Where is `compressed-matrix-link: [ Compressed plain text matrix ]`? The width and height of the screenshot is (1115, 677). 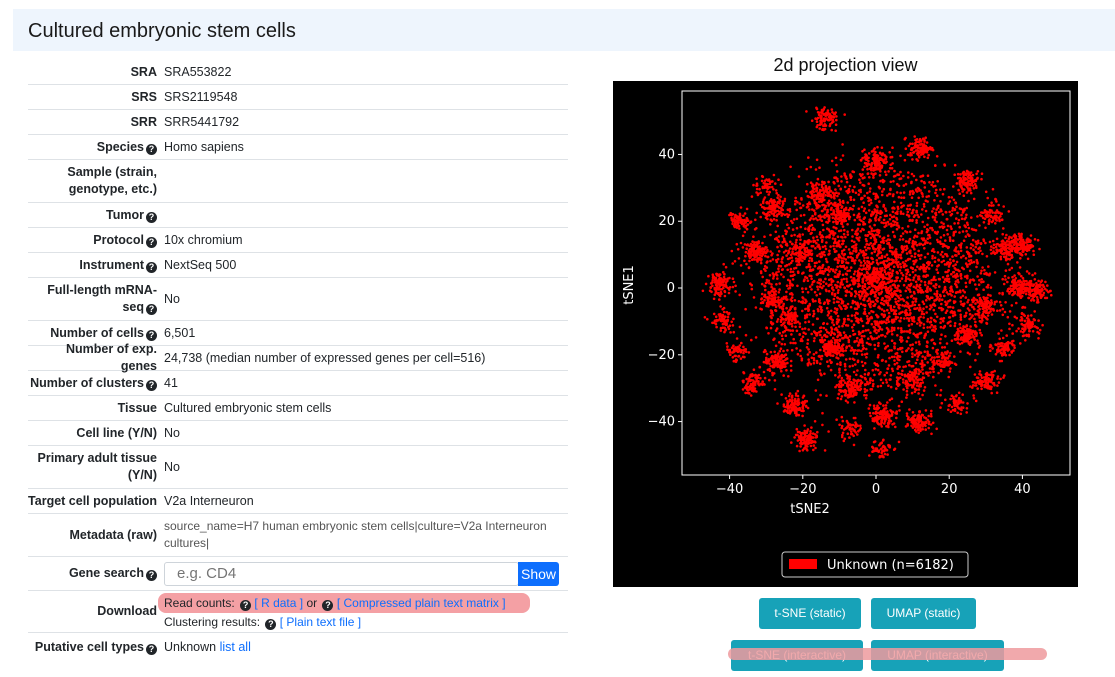
compressed-matrix-link: [ Compressed plain text matrix ] is located at coordinates (421, 602).